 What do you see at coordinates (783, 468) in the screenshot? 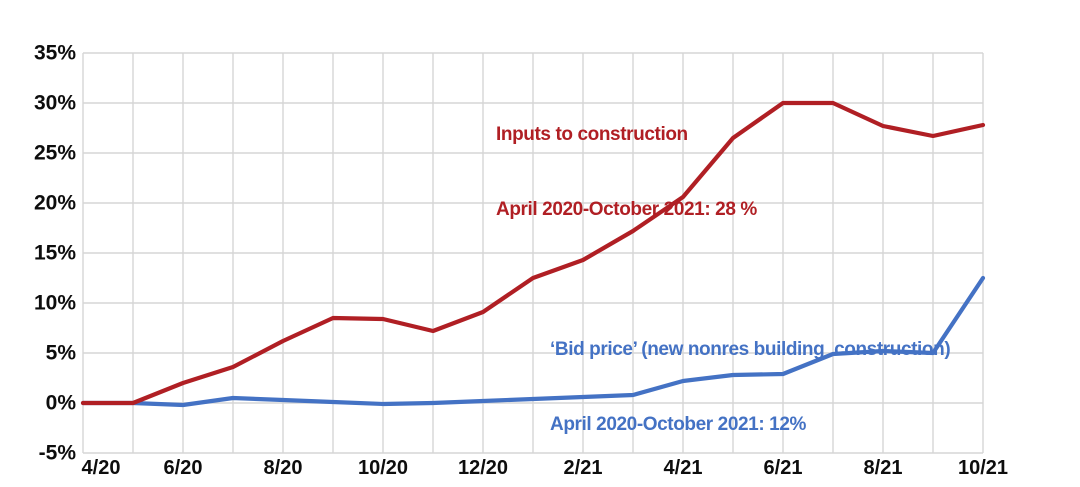
I see `x-tick-label: 6/21` at bounding box center [783, 468].